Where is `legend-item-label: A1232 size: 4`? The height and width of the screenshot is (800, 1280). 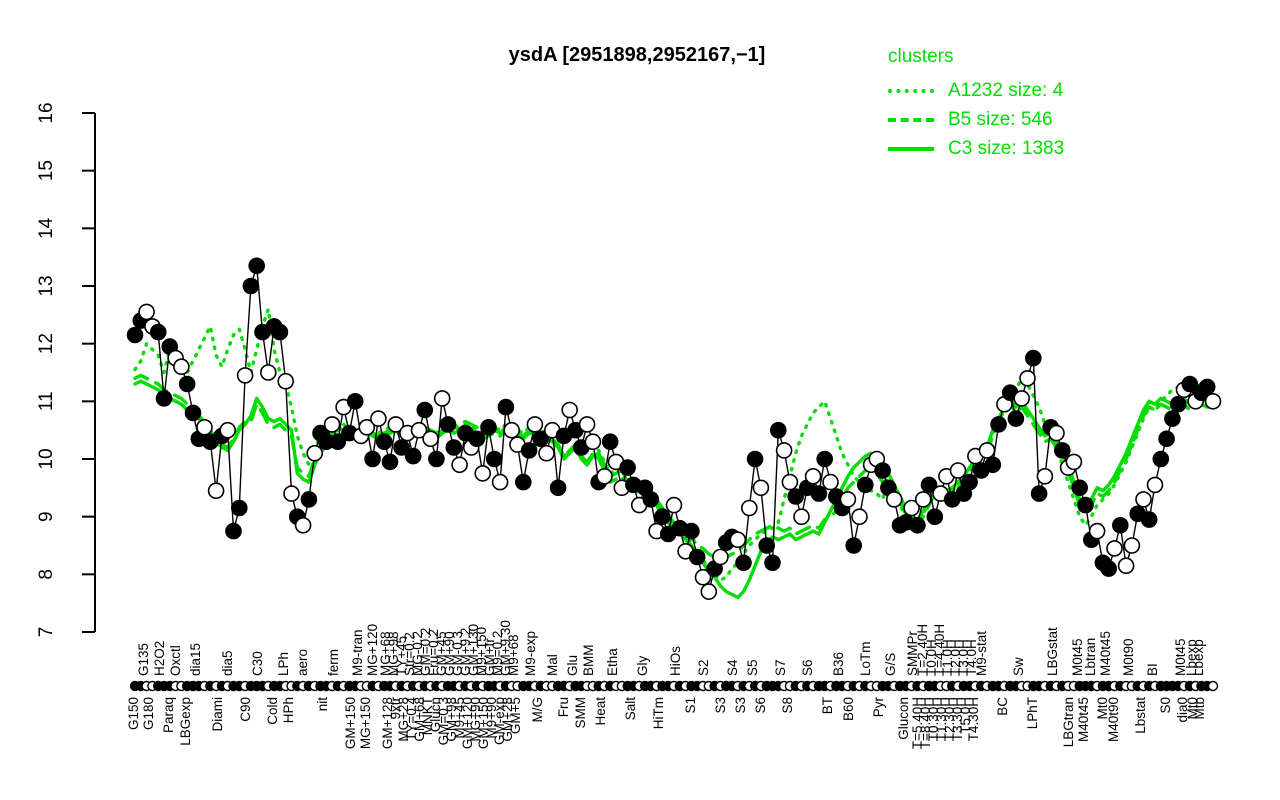
legend-item-label: A1232 size: 4 is located at coordinates (1006, 90).